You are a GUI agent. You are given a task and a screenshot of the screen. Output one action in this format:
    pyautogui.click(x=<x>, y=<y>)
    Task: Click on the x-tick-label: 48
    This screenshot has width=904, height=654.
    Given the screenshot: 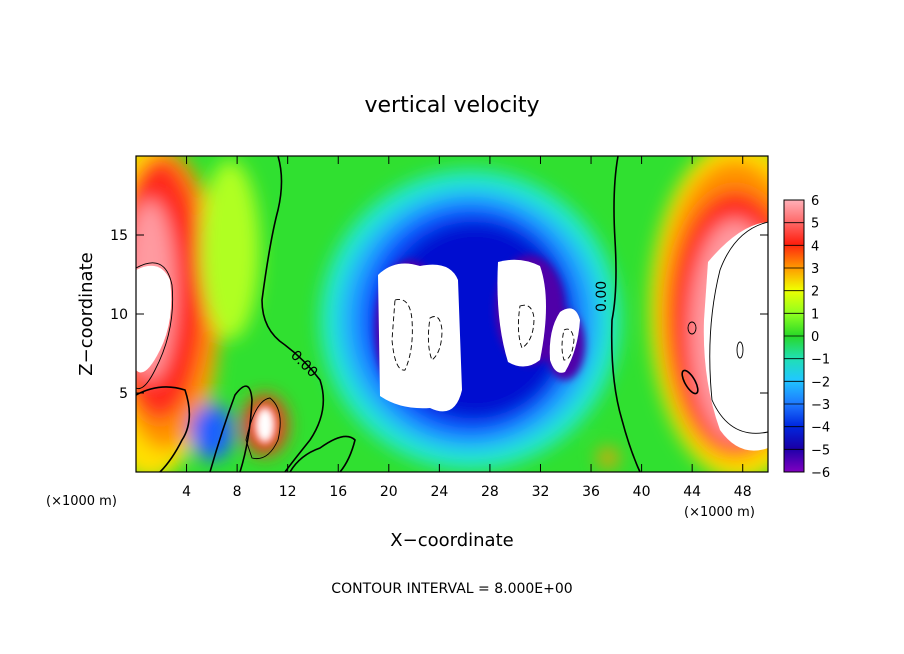 What is the action you would take?
    pyautogui.click(x=743, y=492)
    